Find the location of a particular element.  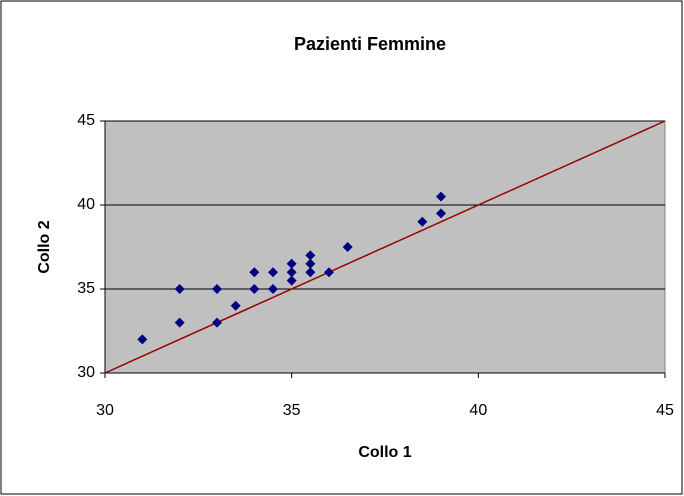

y-tick-label: 30 is located at coordinates (86, 372).